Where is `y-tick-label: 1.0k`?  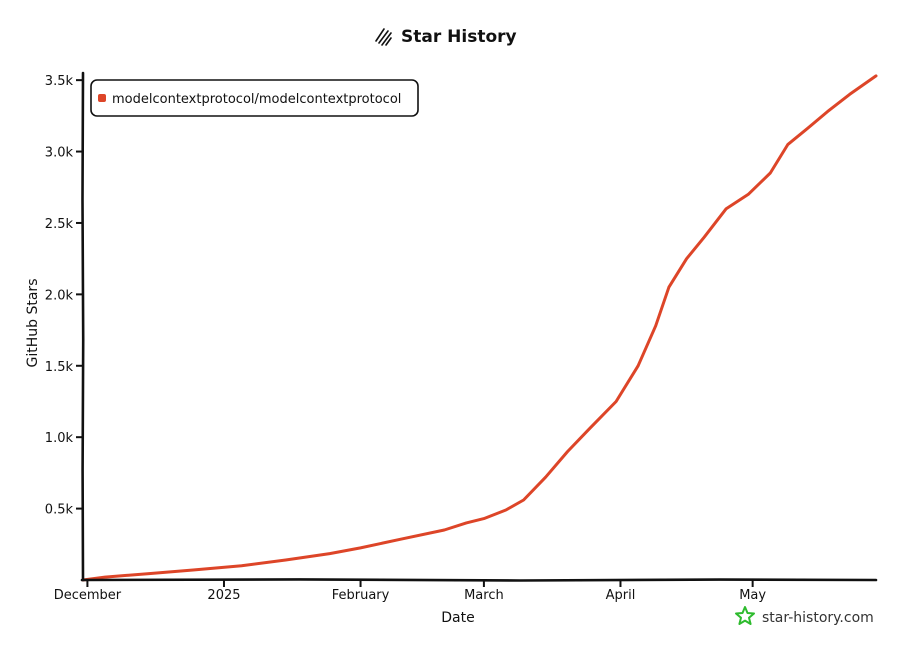
y-tick-label: 1.0k is located at coordinates (59, 438).